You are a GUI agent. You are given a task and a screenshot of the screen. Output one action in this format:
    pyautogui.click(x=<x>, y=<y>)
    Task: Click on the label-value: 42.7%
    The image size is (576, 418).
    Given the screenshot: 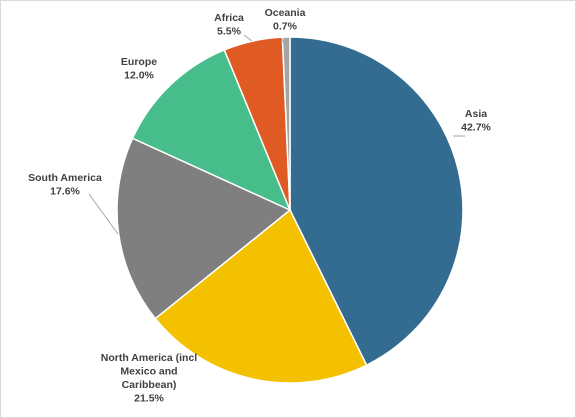 What is the action you would take?
    pyautogui.click(x=476, y=128)
    